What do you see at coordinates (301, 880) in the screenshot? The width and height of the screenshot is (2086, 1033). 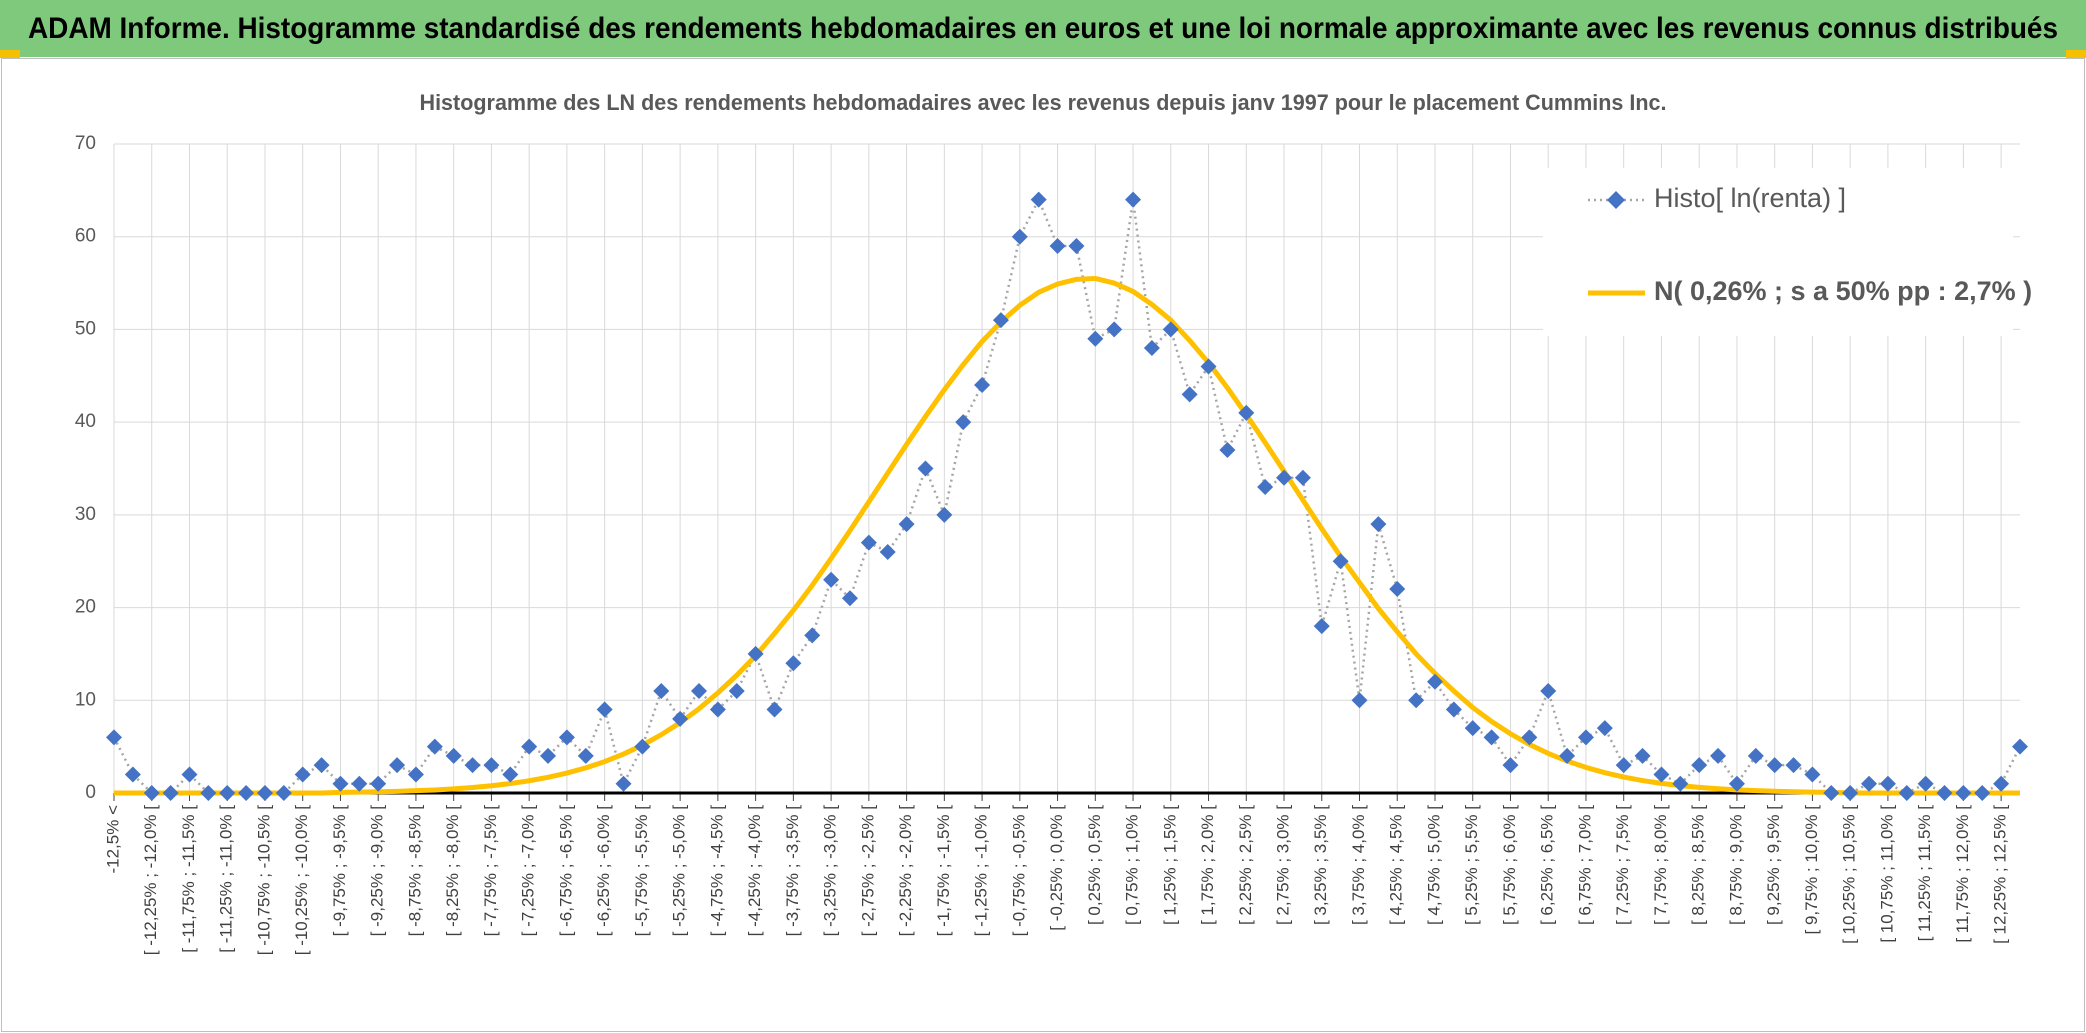 I see `x-tick-label: [ -10,25% ; -10,0% [` at bounding box center [301, 880].